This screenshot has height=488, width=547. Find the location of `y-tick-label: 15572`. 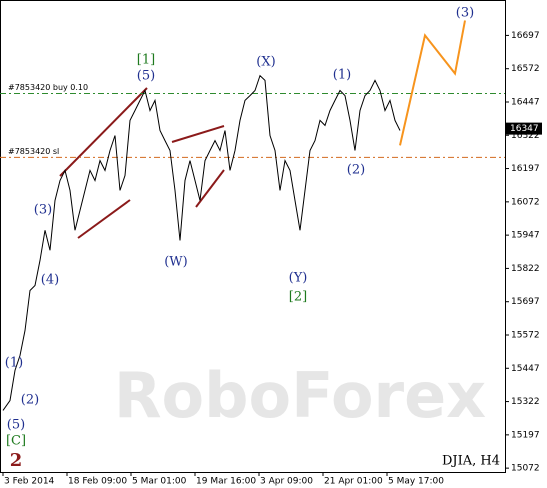

y-tick-label: 15572 is located at coordinates (525, 335).